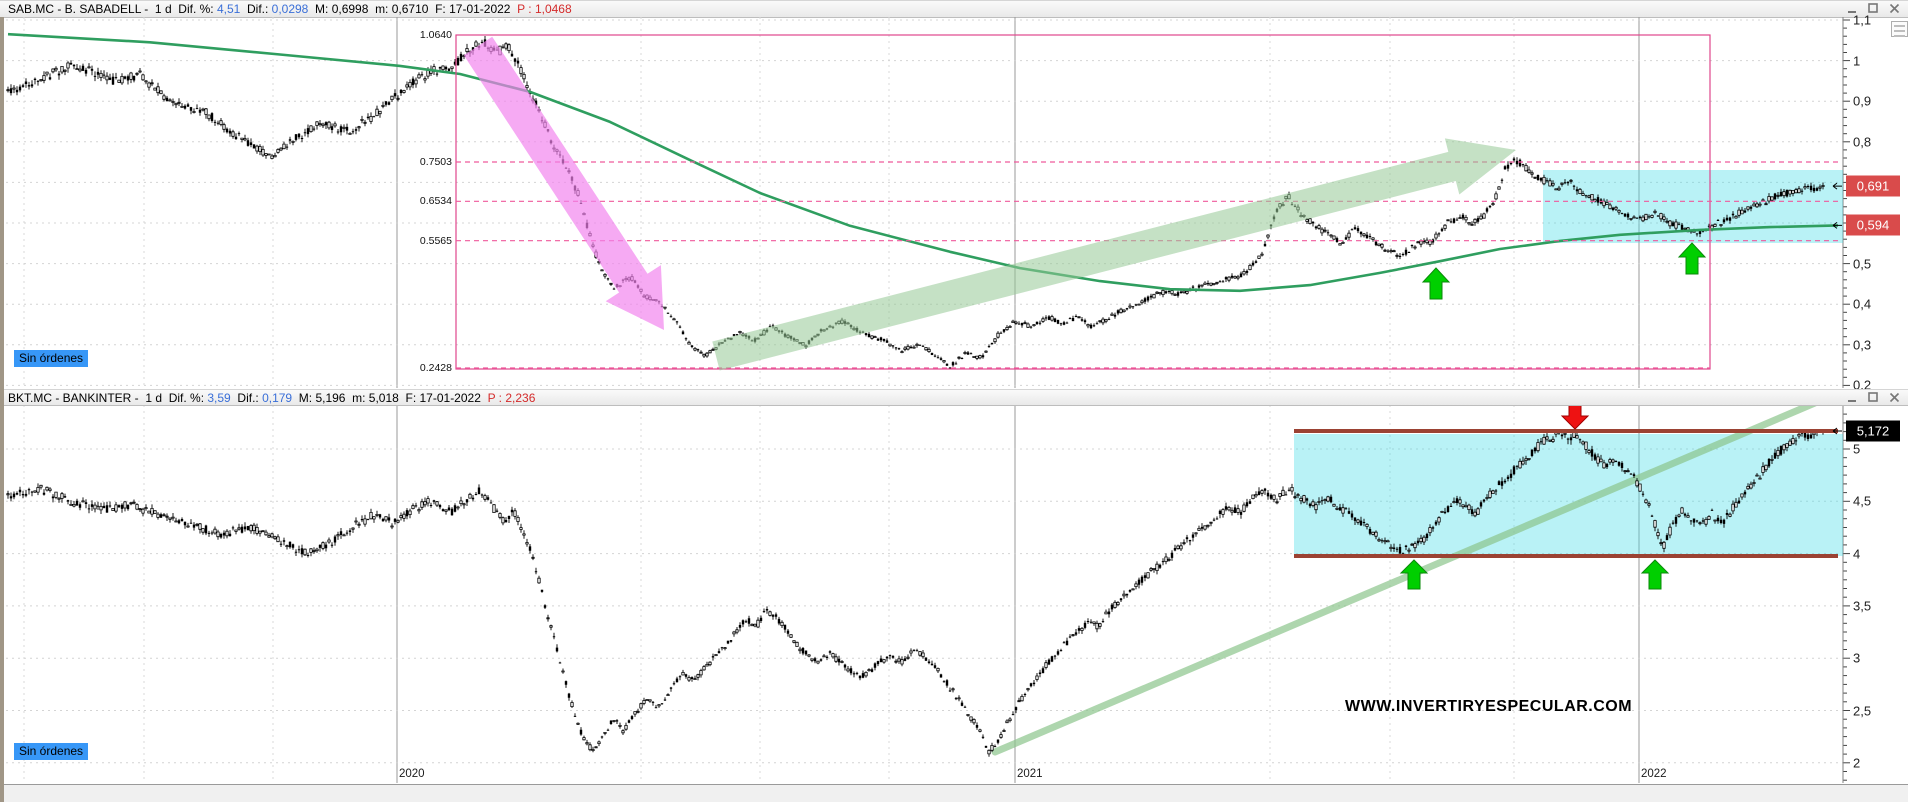 This screenshot has height=802, width=1908. I want to click on header-segment: BKT.MC - BANKINTER - 1 d Dif. %:, so click(108, 398).